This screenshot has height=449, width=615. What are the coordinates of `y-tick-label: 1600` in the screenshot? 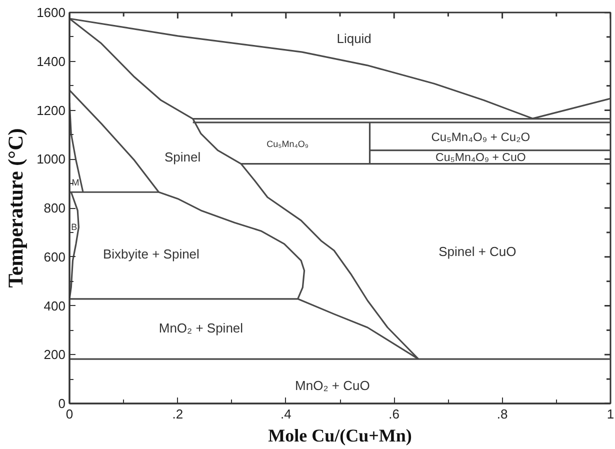 It's located at (51, 12).